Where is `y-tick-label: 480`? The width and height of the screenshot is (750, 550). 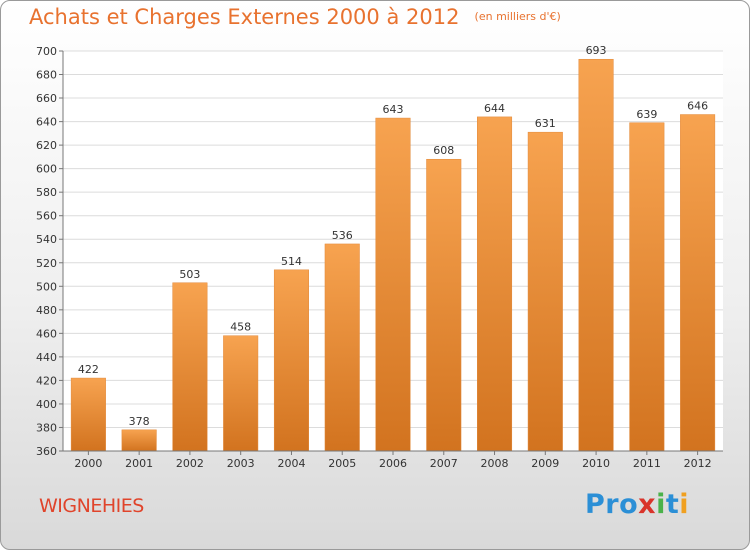
y-tick-label: 480 is located at coordinates (46, 310).